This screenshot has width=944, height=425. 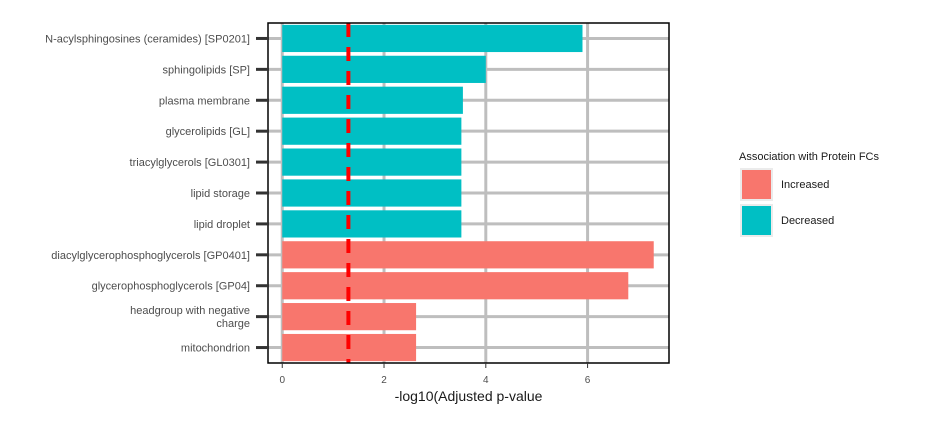 I want to click on x-axis: 0 2 4 6, so click(x=435, y=374).